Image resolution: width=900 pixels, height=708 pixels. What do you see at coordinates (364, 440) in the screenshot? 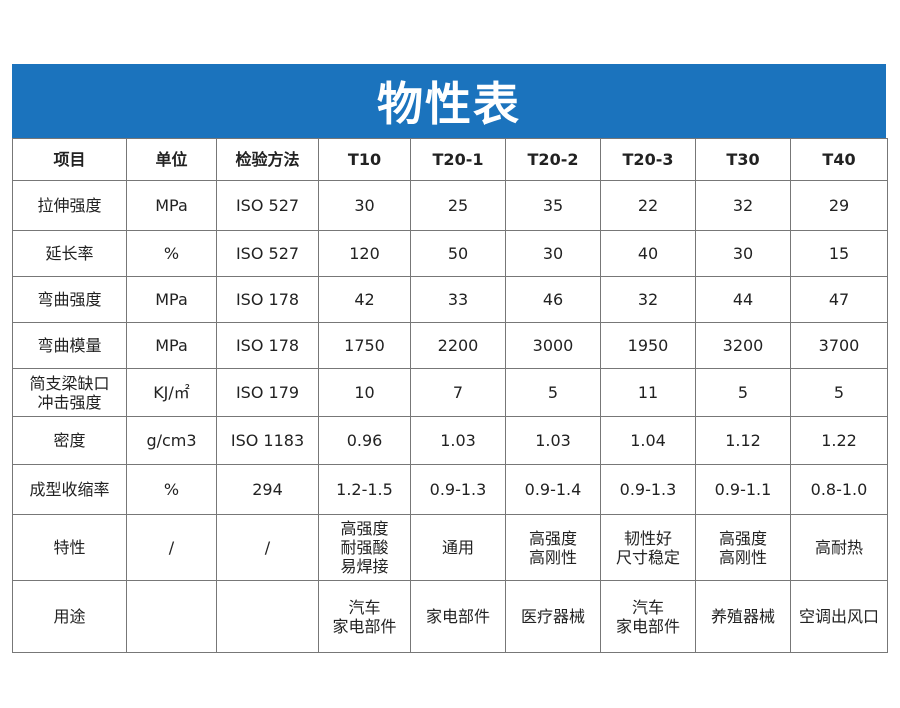
I see `table-cell: 0.96` at bounding box center [364, 440].